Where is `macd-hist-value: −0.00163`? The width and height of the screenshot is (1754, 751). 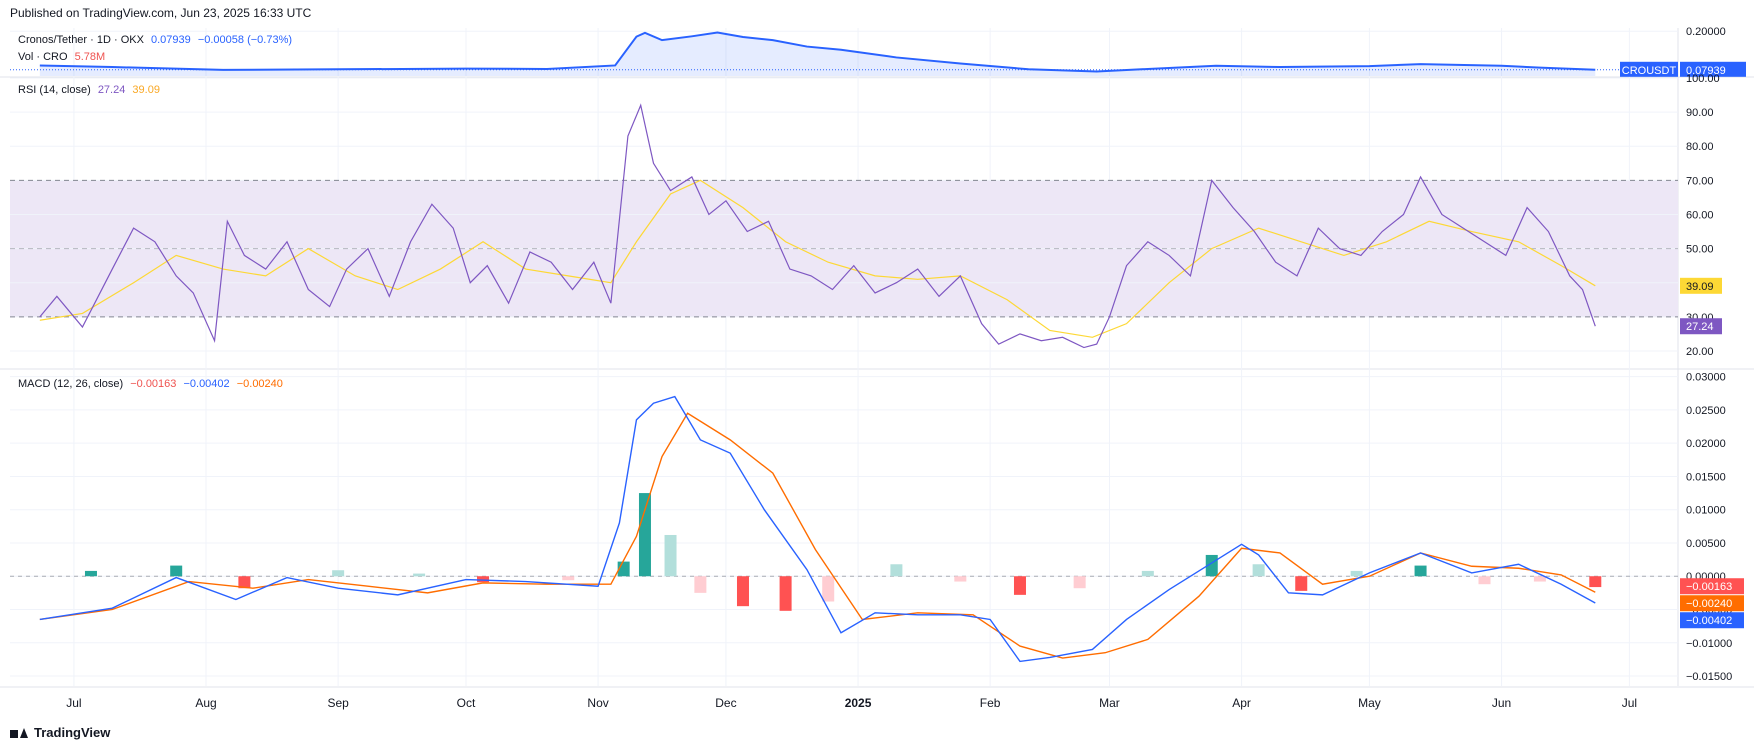
macd-hist-value: −0.00163 is located at coordinates (153, 384).